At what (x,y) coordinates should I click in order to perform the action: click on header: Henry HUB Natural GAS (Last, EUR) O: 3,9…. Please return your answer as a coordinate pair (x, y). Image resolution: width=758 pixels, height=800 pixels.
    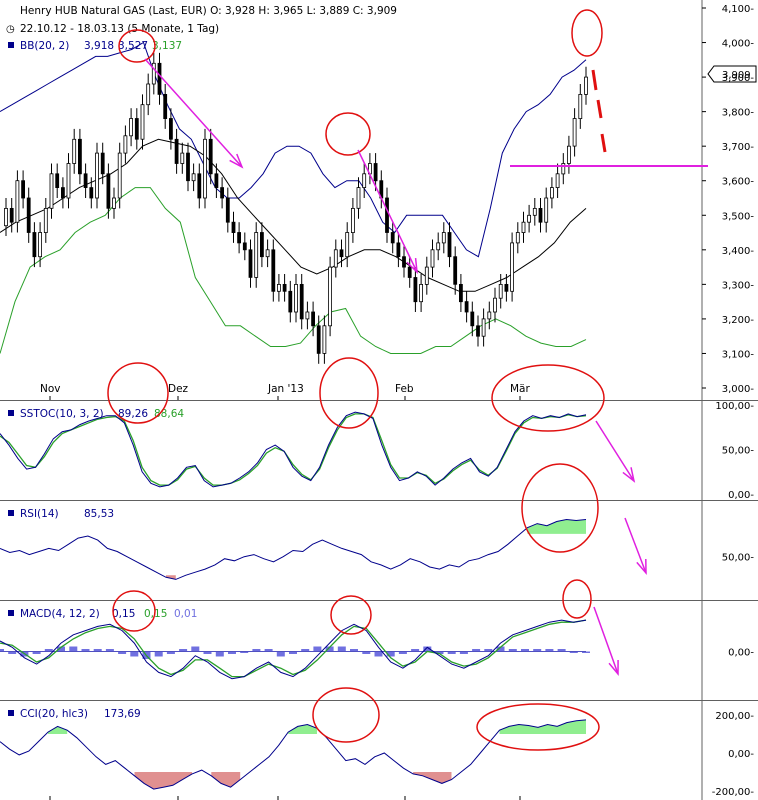
    Looking at the image, I should click on (201, 28).